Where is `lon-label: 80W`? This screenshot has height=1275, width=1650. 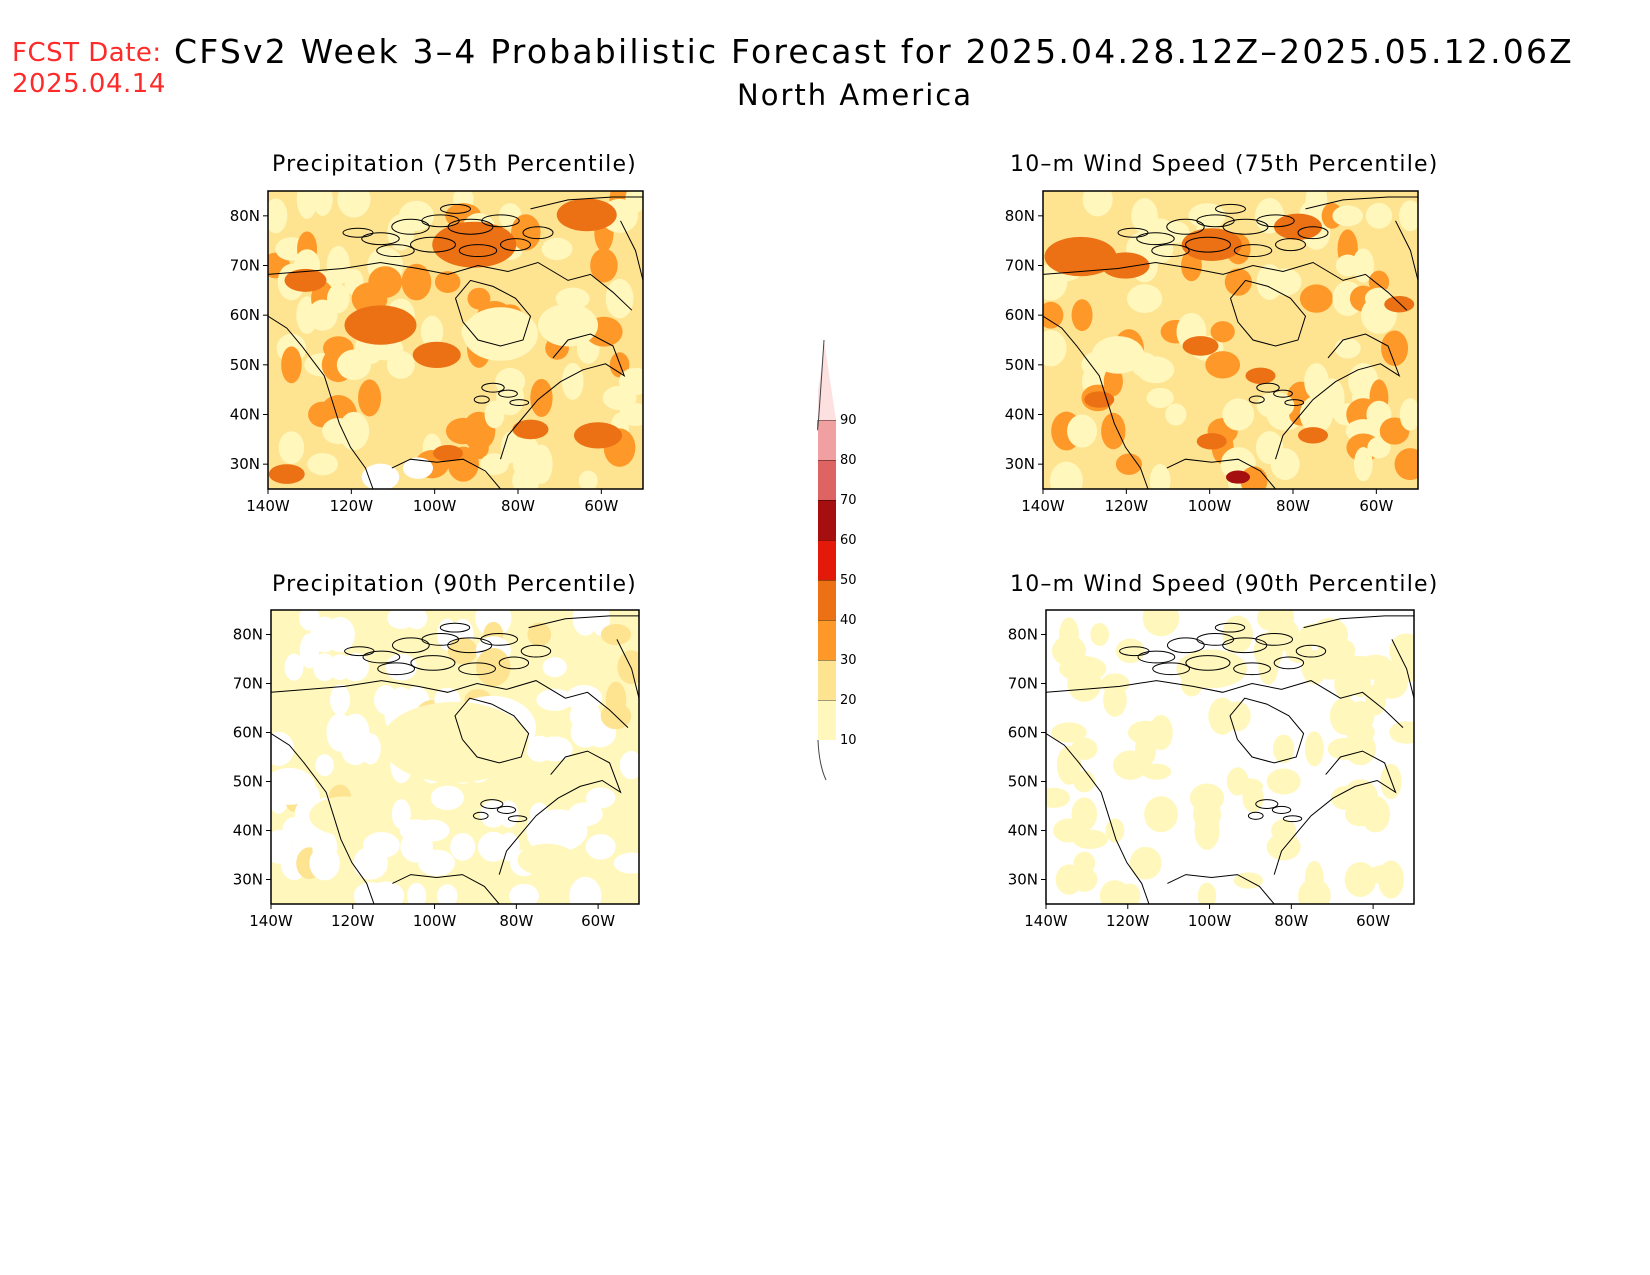
lon-label: 80W is located at coordinates (516, 921).